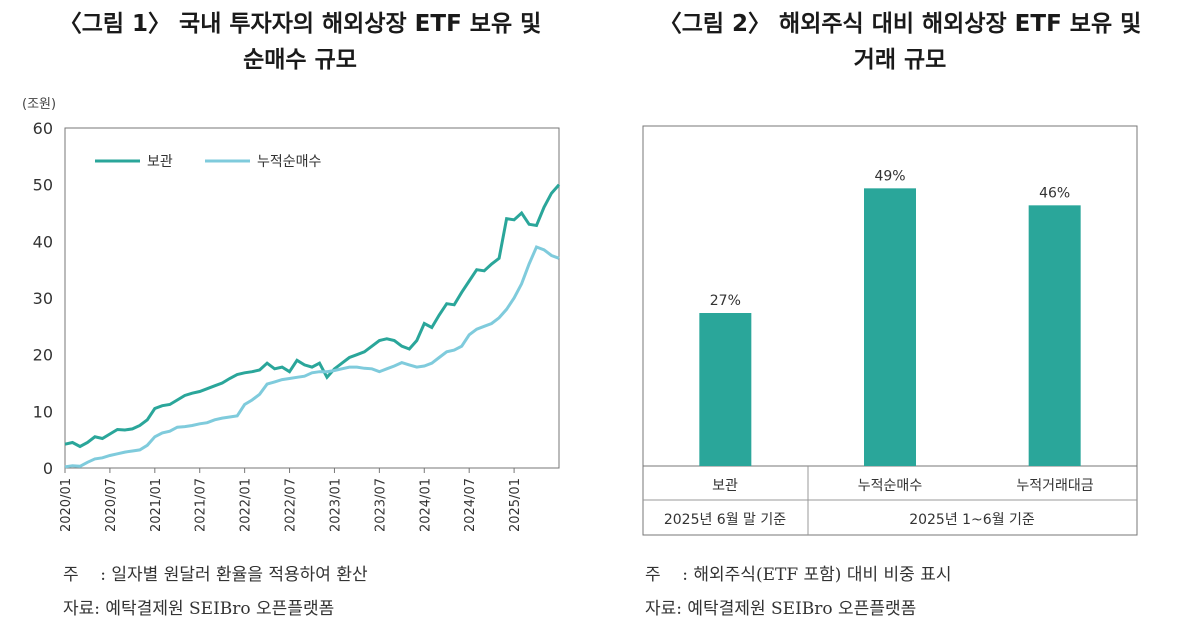 The width and height of the screenshot is (1200, 635). What do you see at coordinates (208, 162) in the screenshot?
I see `legend: 보관 누적순매수` at bounding box center [208, 162].